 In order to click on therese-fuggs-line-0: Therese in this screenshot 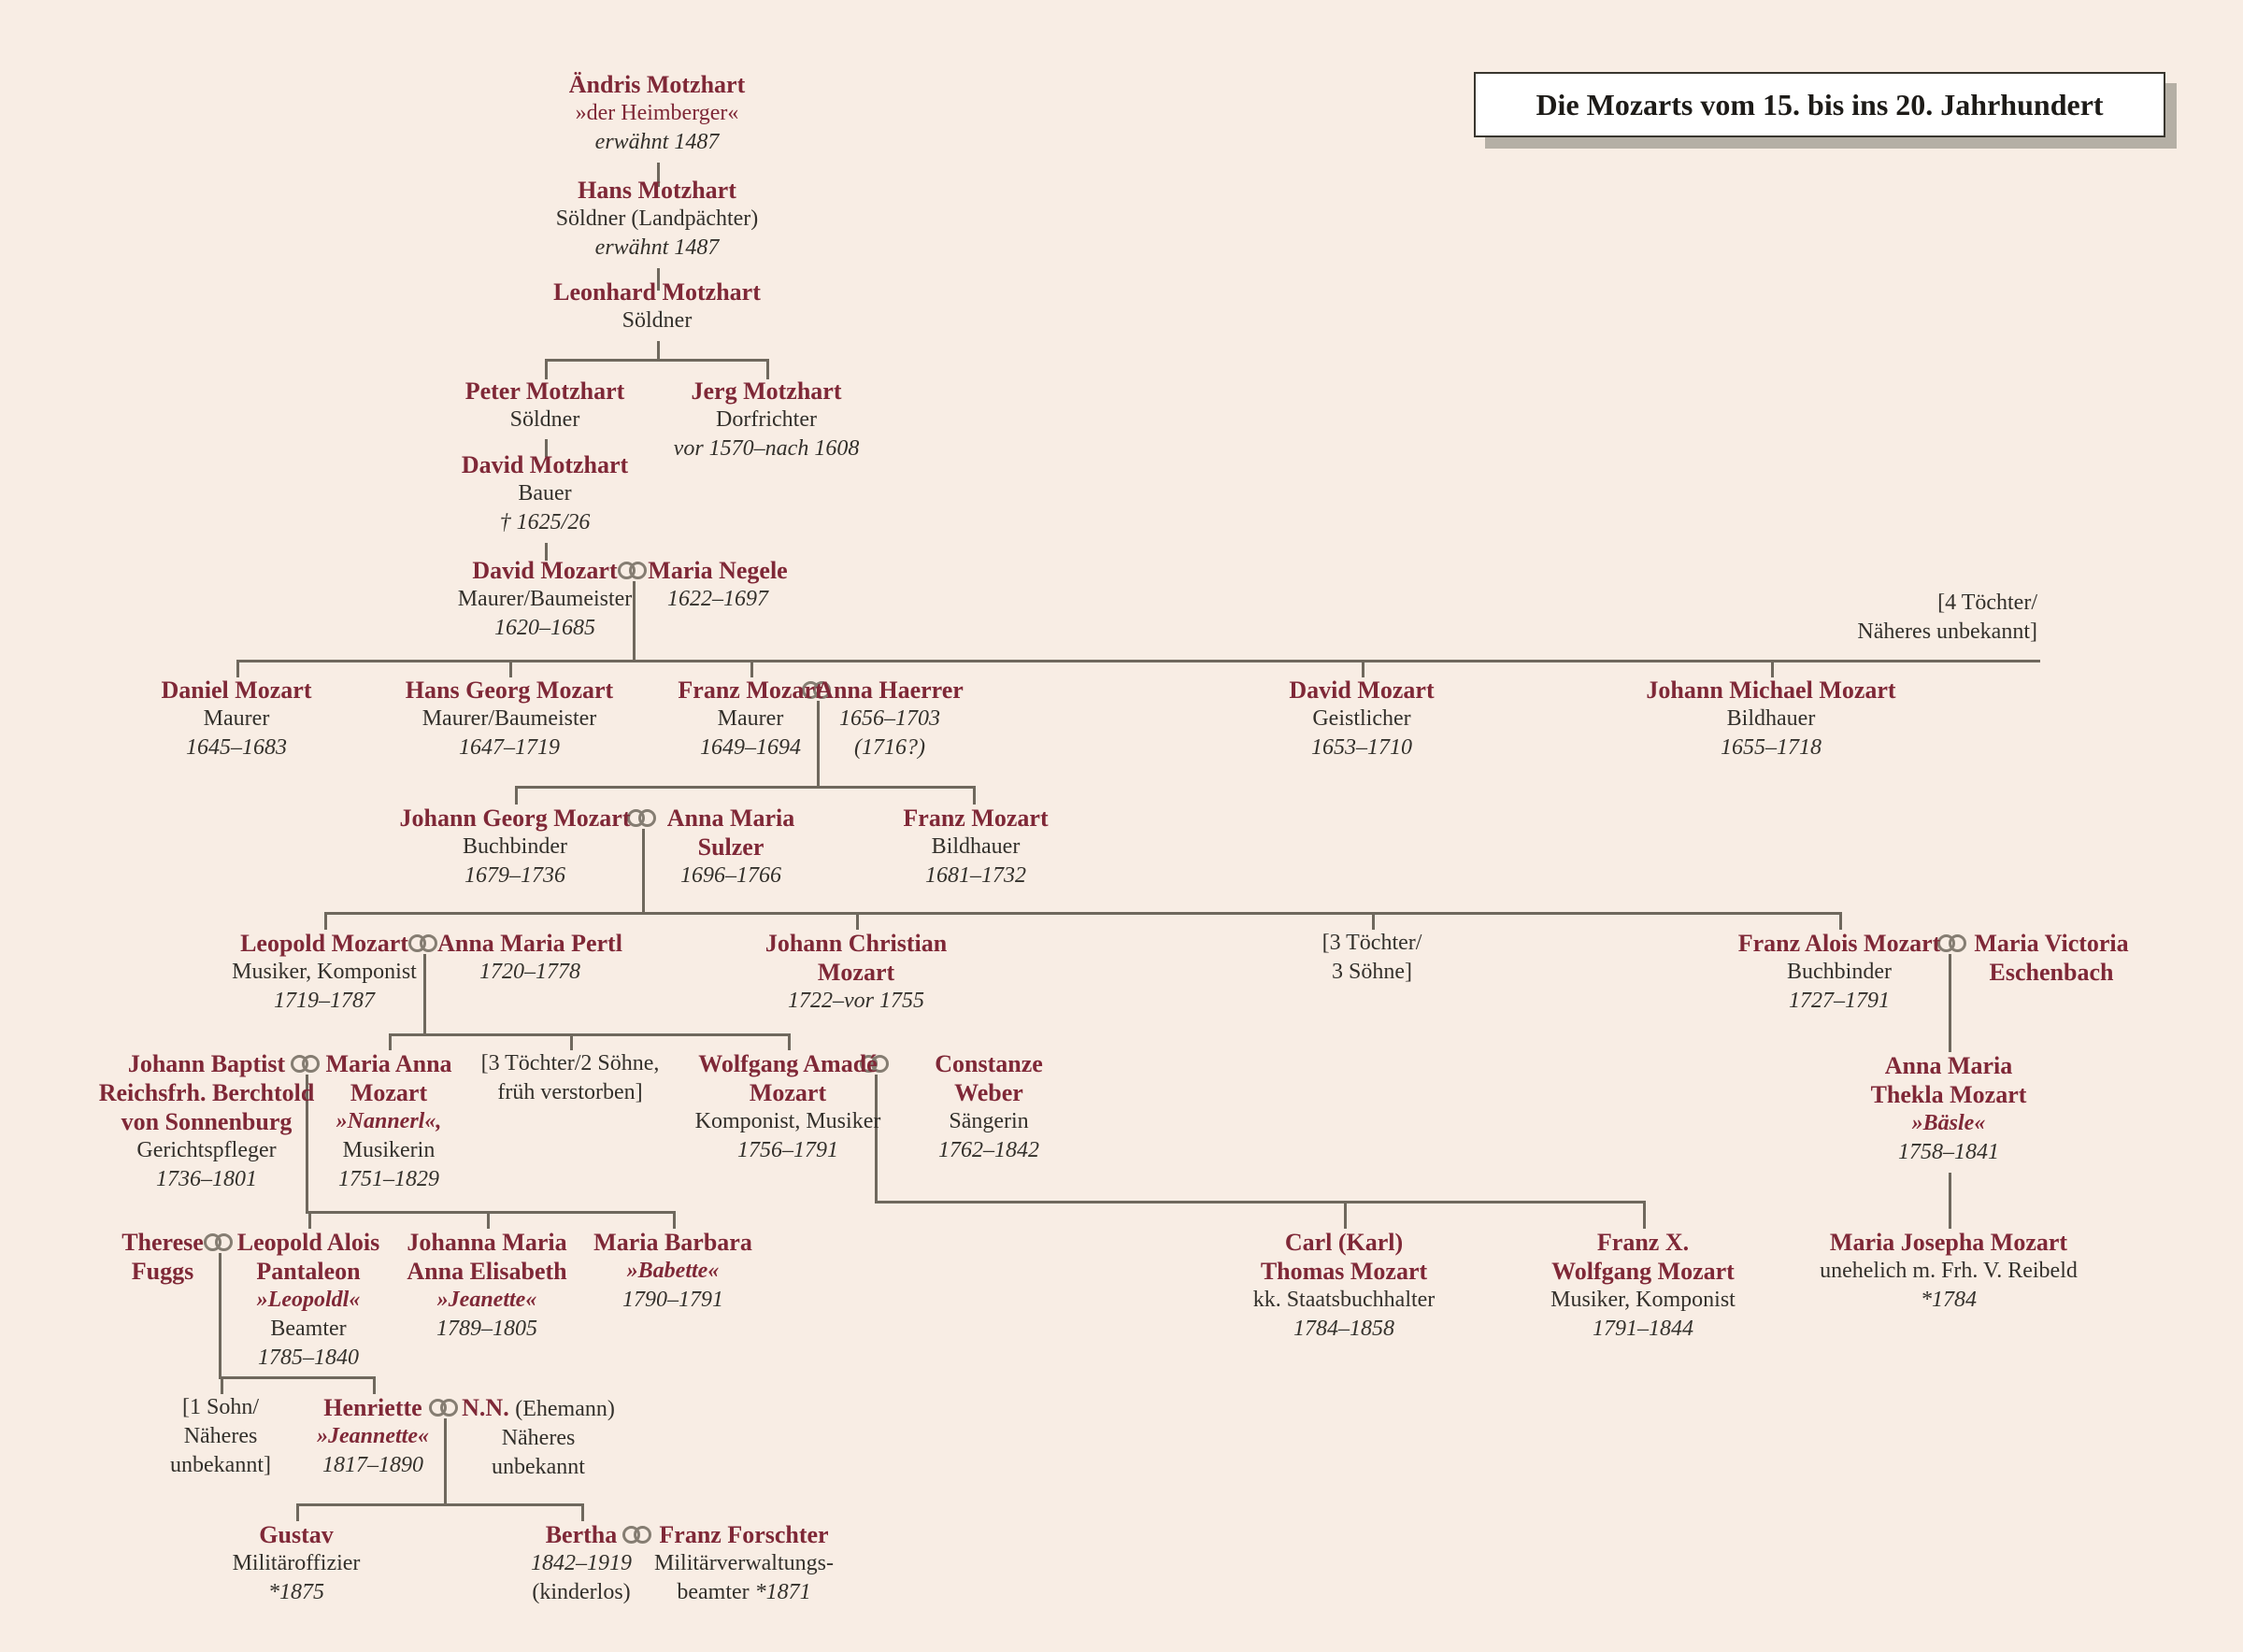, I will do `click(162, 1242)`.